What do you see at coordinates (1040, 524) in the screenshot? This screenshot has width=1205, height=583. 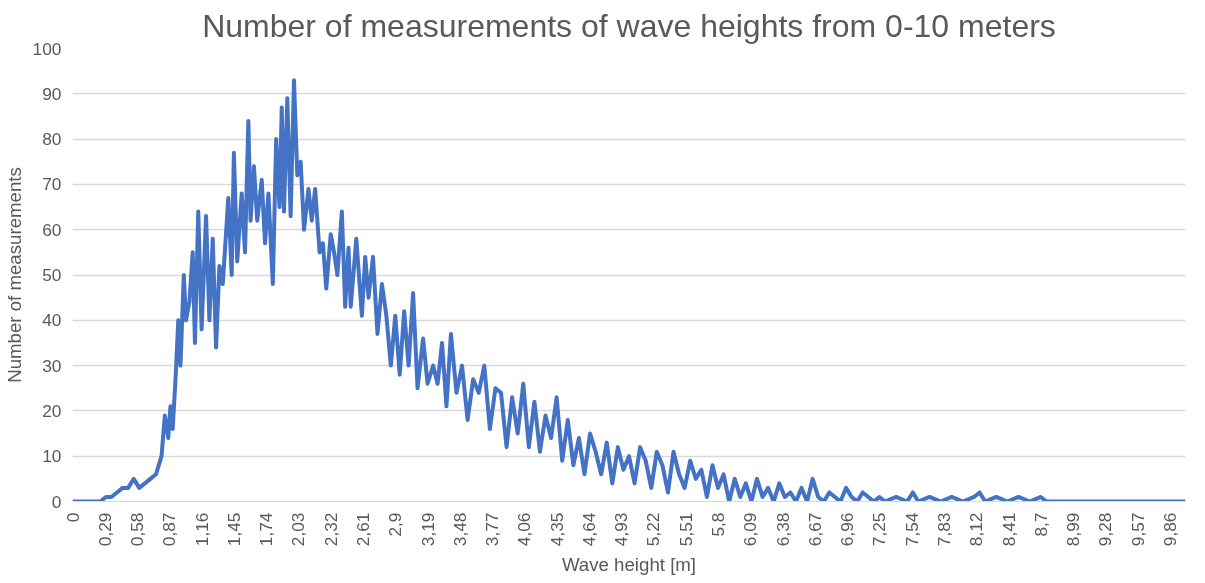 I see `x-tick-label: 8,7` at bounding box center [1040, 524].